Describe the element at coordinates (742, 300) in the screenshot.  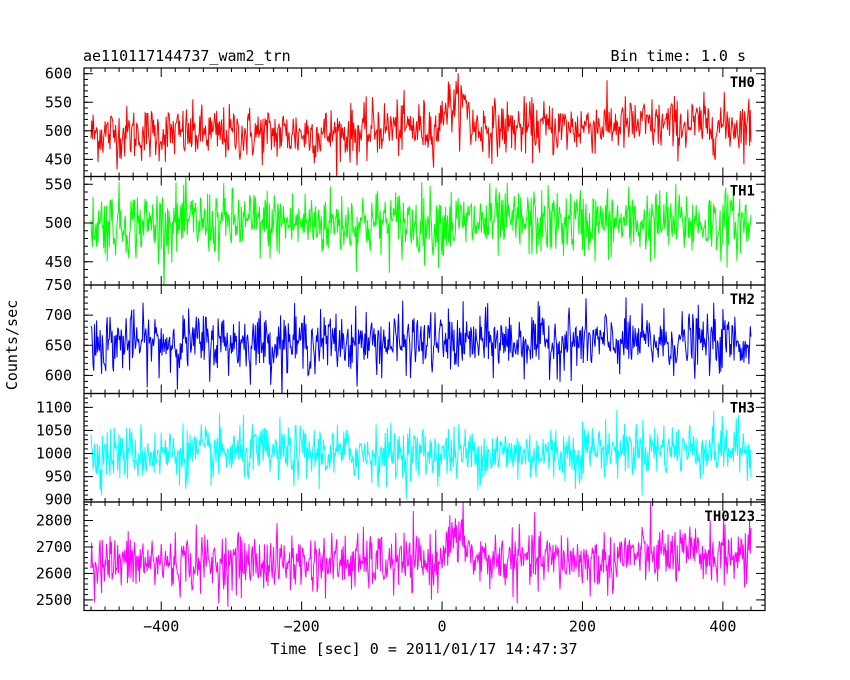
I see `panel-label-th2: TH2` at that location.